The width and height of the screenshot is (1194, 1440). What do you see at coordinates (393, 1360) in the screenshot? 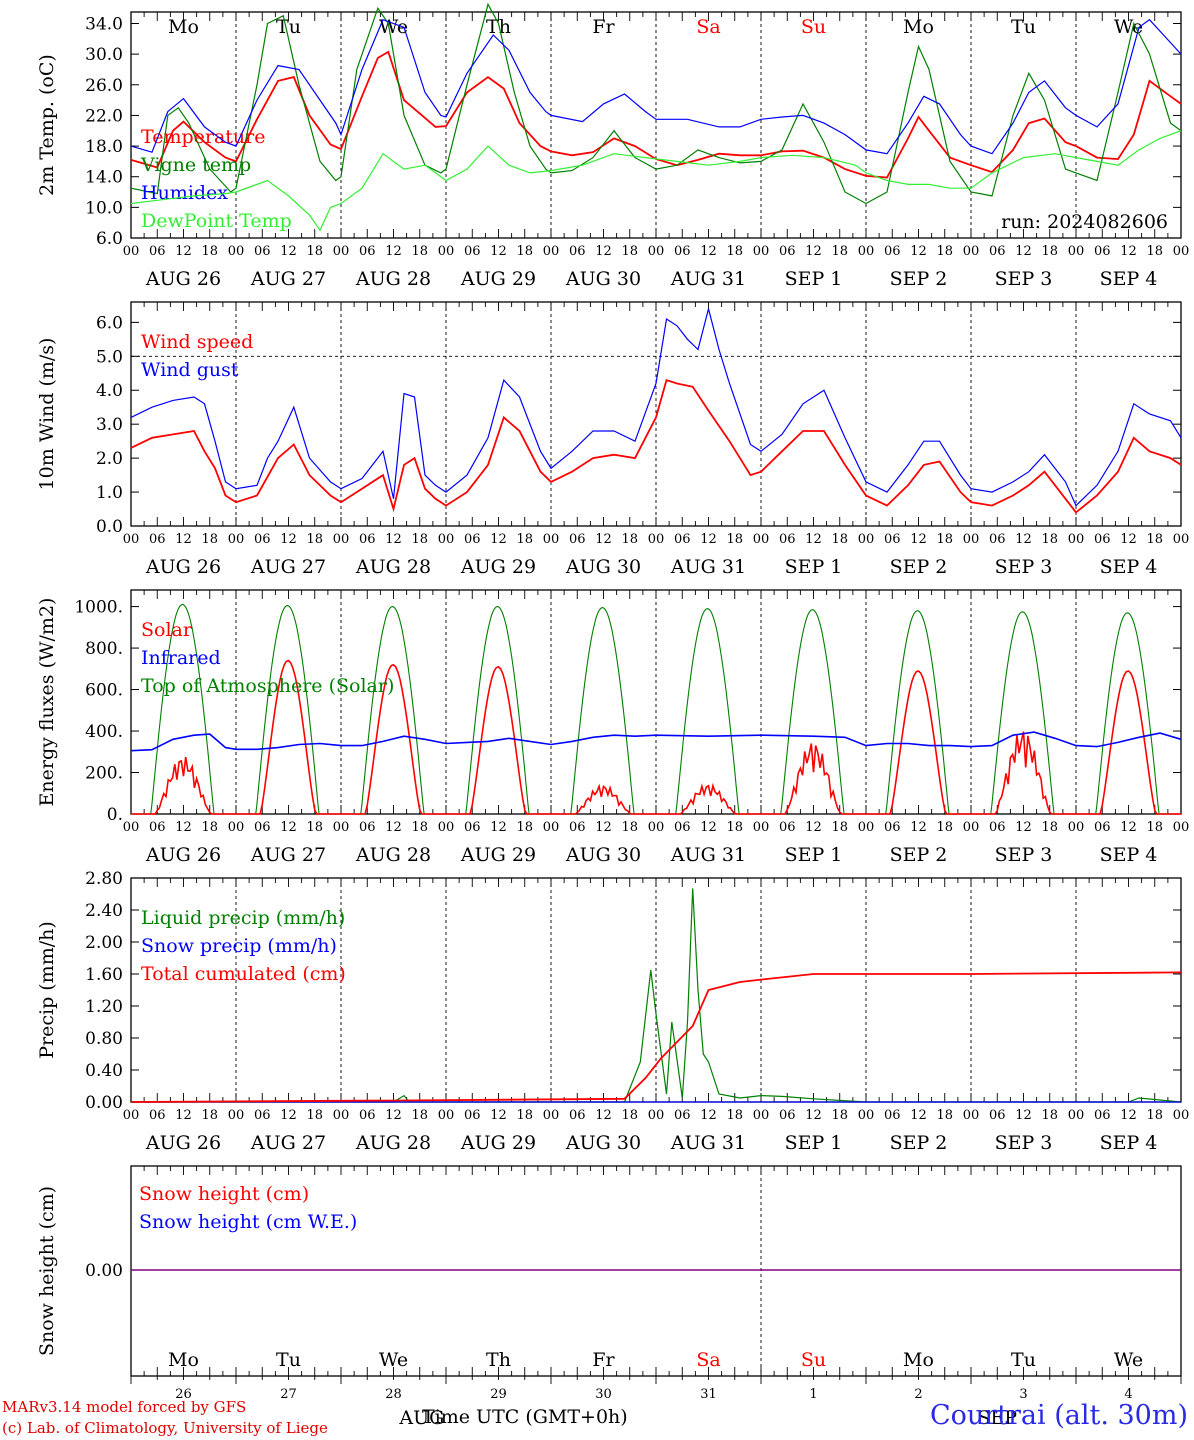
I see `panel5-weekday-label: We` at bounding box center [393, 1360].